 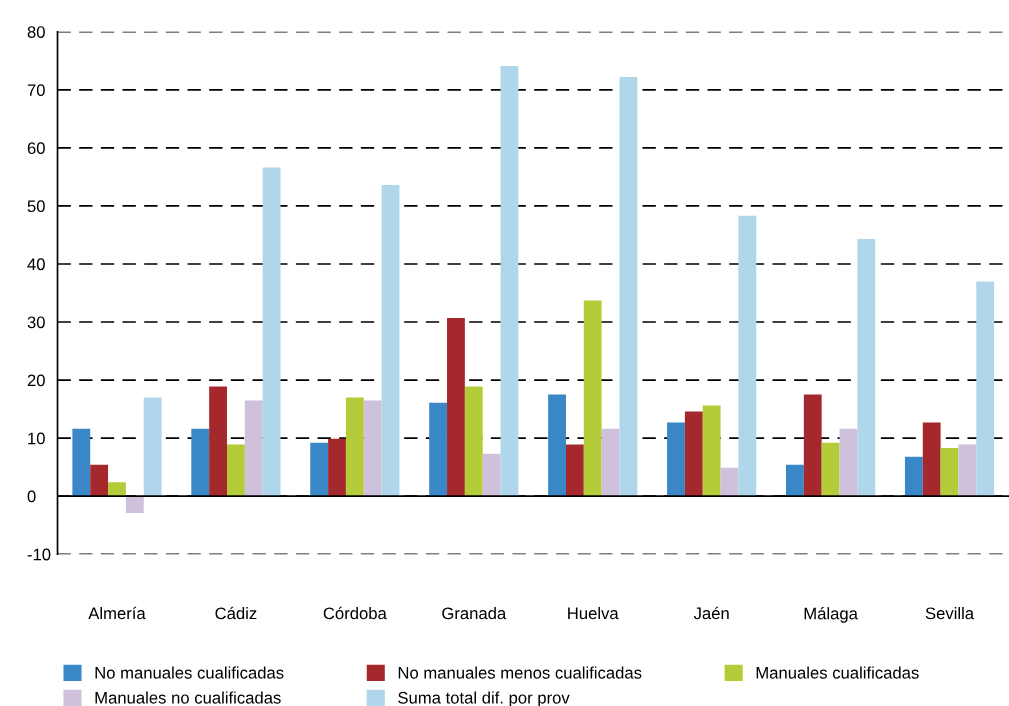 What do you see at coordinates (36, 206) in the screenshot?
I see `y-tick-label: 50` at bounding box center [36, 206].